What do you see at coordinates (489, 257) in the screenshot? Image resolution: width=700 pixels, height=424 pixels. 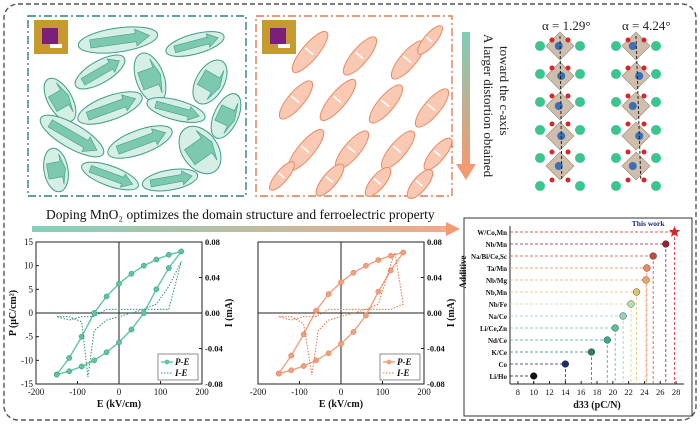 I see `d33-category-label: Na/Bi/Ce,Sc` at bounding box center [489, 257].